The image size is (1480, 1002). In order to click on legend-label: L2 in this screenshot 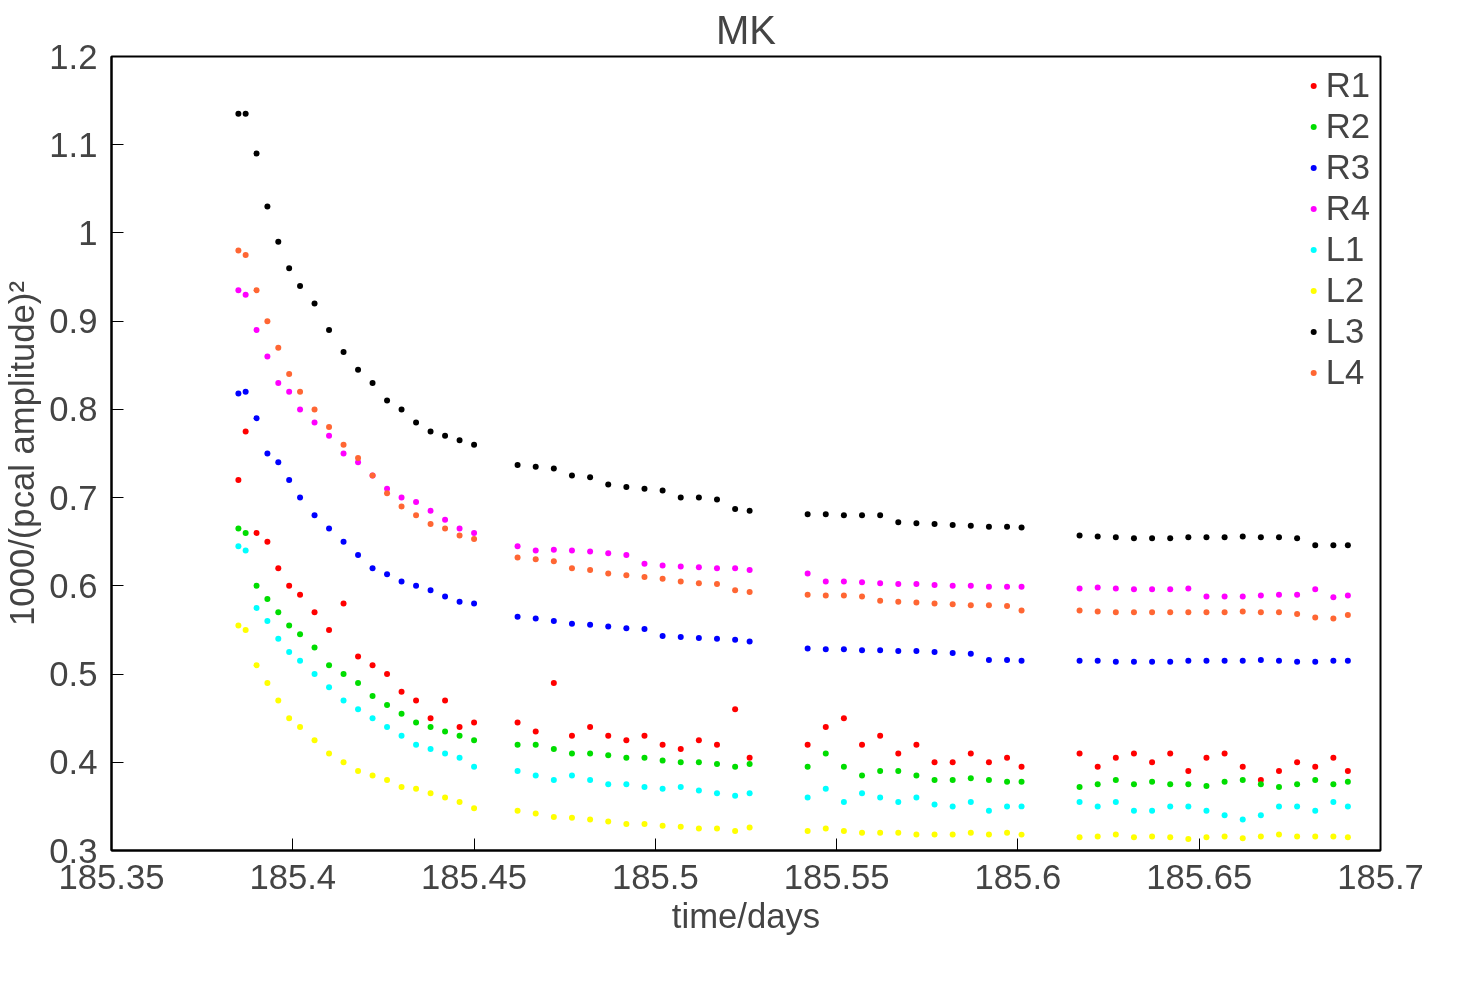, I will do `click(1345, 290)`.